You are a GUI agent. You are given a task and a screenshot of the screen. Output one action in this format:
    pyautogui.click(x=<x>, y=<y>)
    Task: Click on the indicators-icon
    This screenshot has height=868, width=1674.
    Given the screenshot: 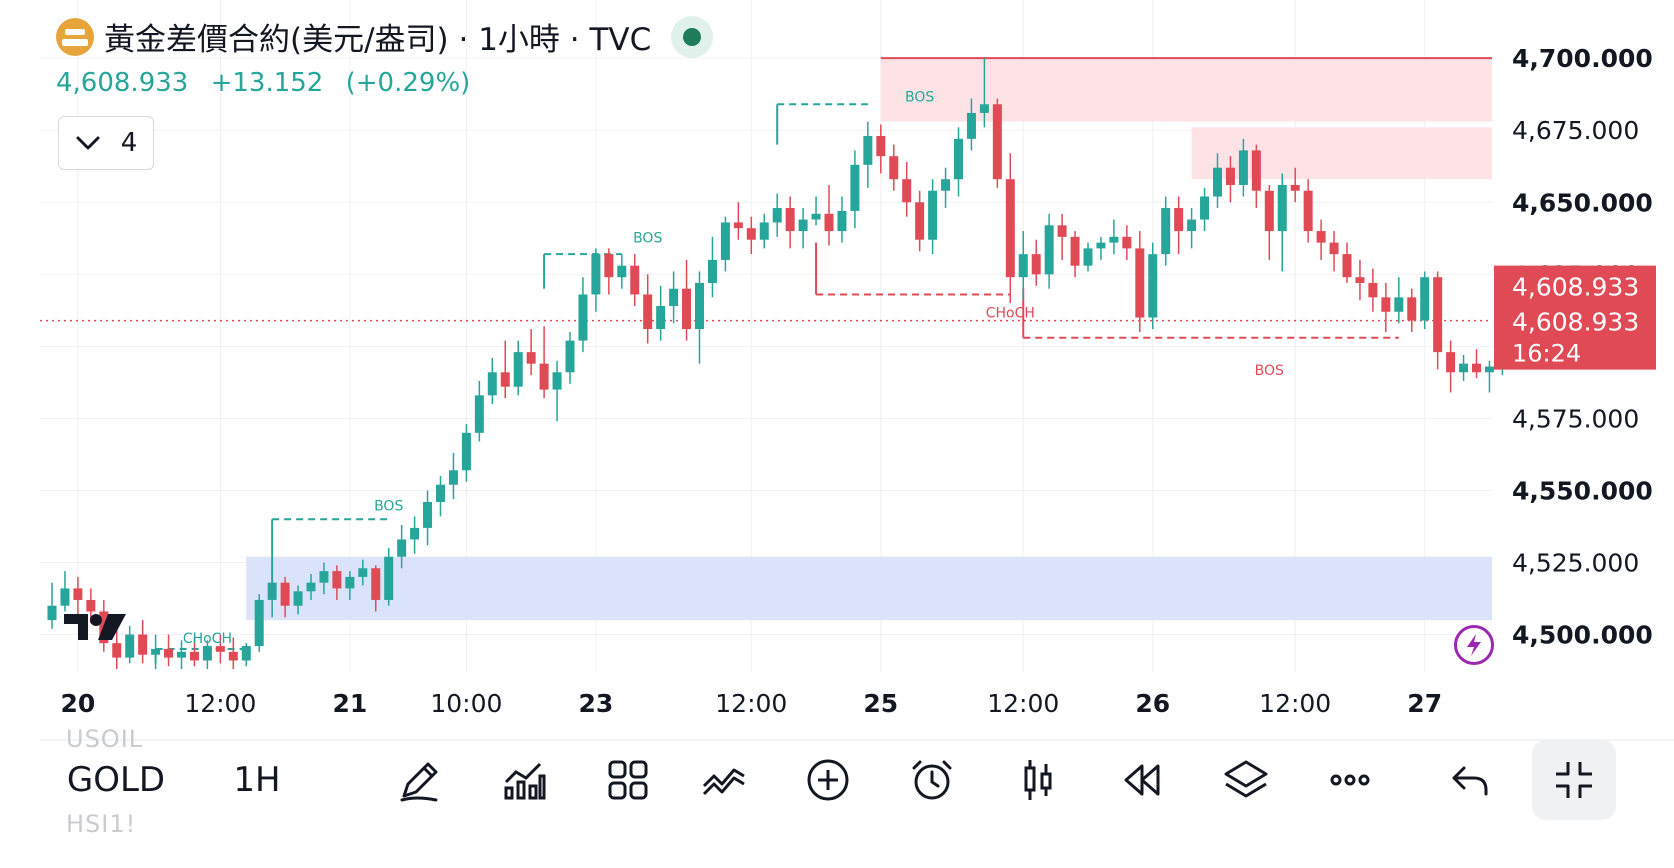 What is the action you would take?
    pyautogui.click(x=524, y=780)
    